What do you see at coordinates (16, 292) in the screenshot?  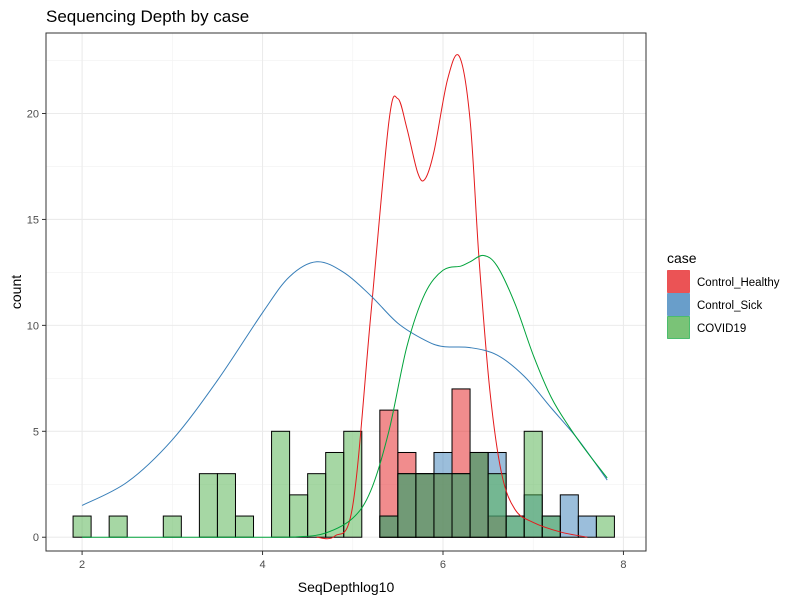 I see `y-axis-label: count` at bounding box center [16, 292].